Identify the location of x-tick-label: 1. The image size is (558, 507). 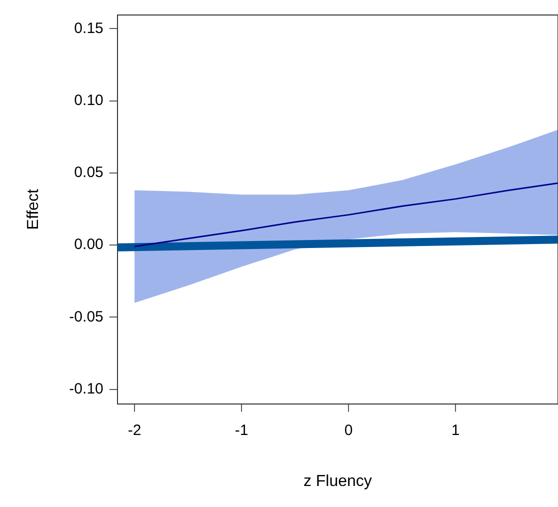
(455, 430).